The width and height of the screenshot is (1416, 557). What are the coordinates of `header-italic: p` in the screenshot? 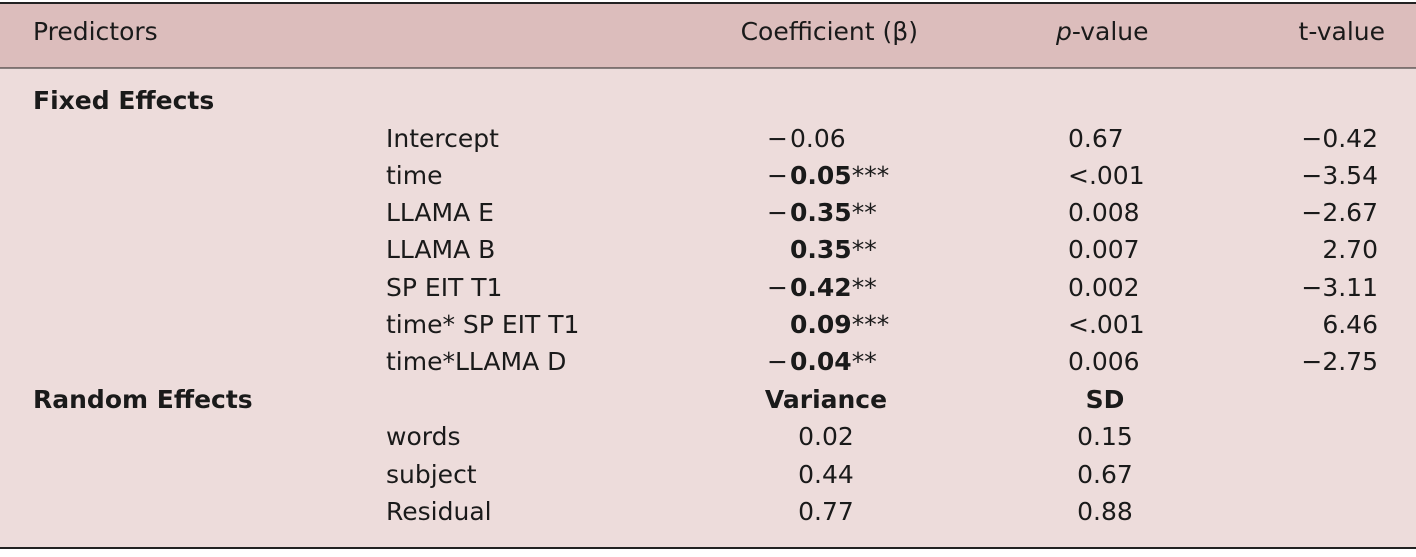 It's located at (1063, 31).